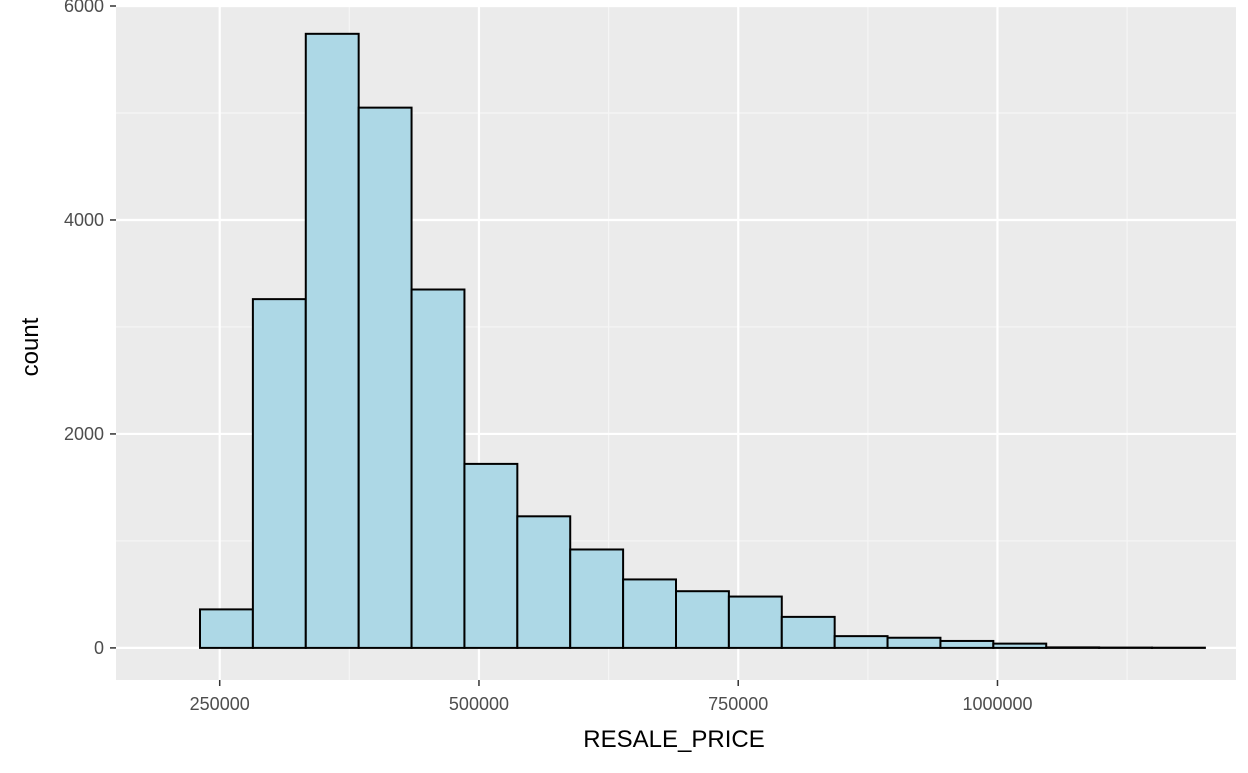  What do you see at coordinates (611, 697) in the screenshot?
I see `x-axis: 250000 500000 750000 1000000` at bounding box center [611, 697].